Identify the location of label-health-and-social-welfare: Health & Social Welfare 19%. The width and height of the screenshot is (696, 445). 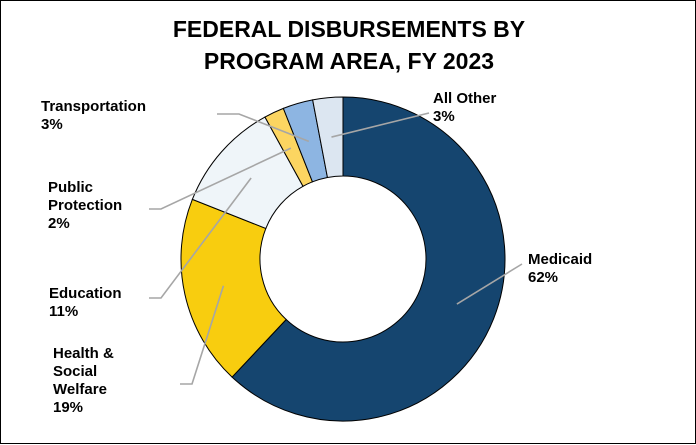
(83, 380).